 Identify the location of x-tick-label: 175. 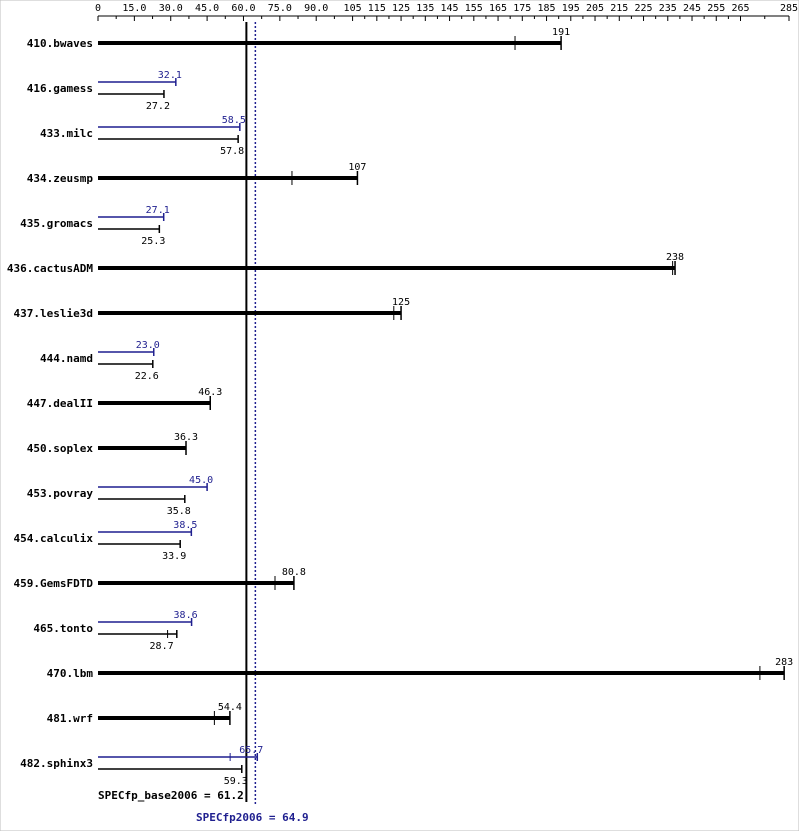
(522, 8).